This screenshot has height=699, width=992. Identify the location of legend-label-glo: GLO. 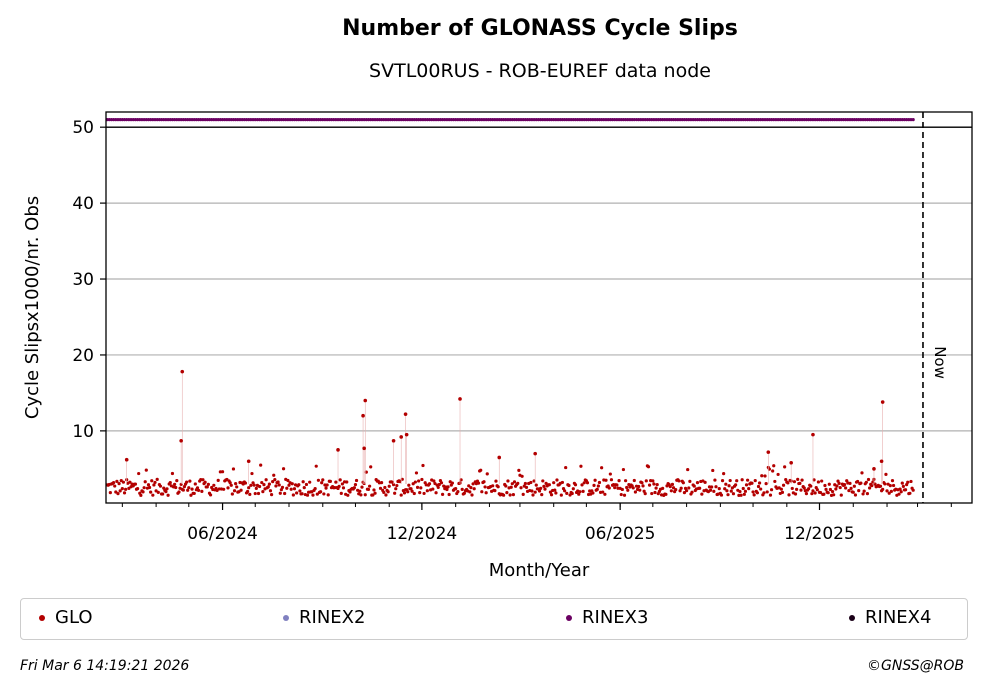
(74, 617).